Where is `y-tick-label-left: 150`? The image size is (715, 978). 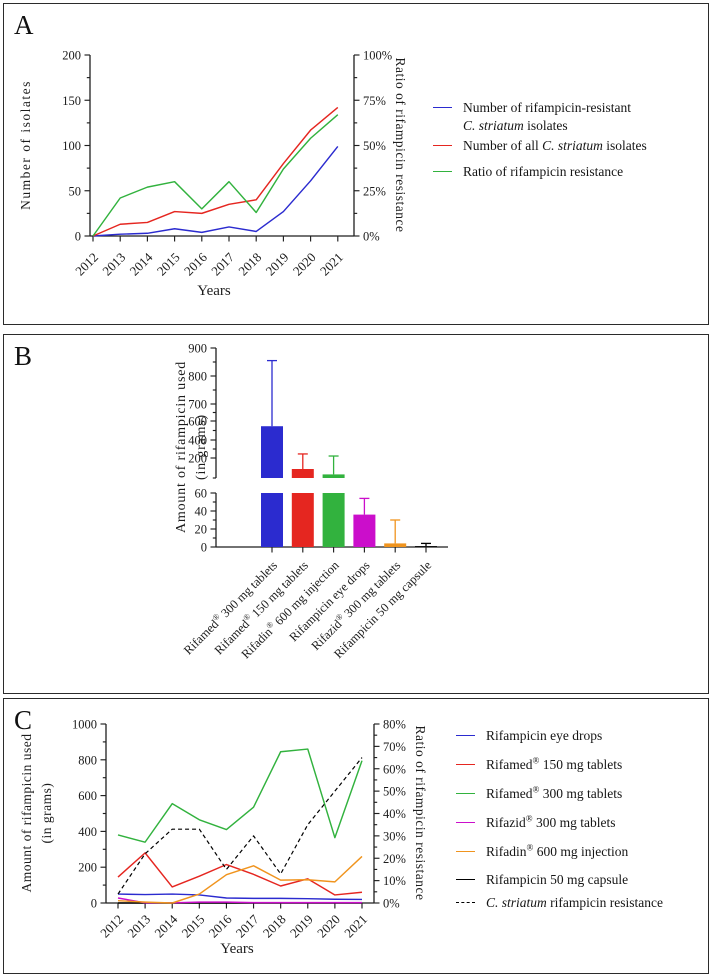 y-tick-label-left: 150 is located at coordinates (71, 101).